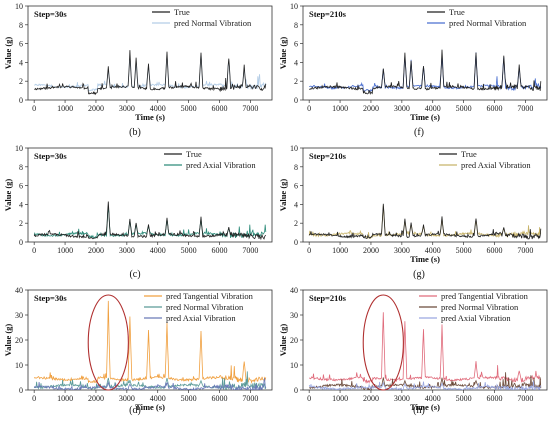  Describe the element at coordinates (419, 410) in the screenshot. I see `panel-caption: (h)` at that location.